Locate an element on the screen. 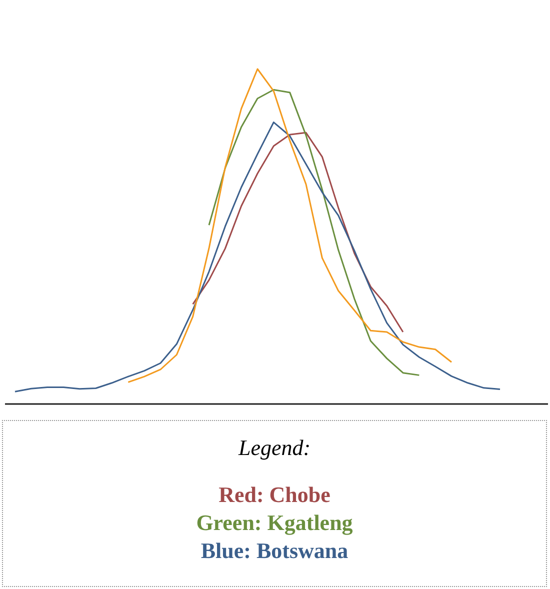  text: Red: Chobe is located at coordinates (275, 495).